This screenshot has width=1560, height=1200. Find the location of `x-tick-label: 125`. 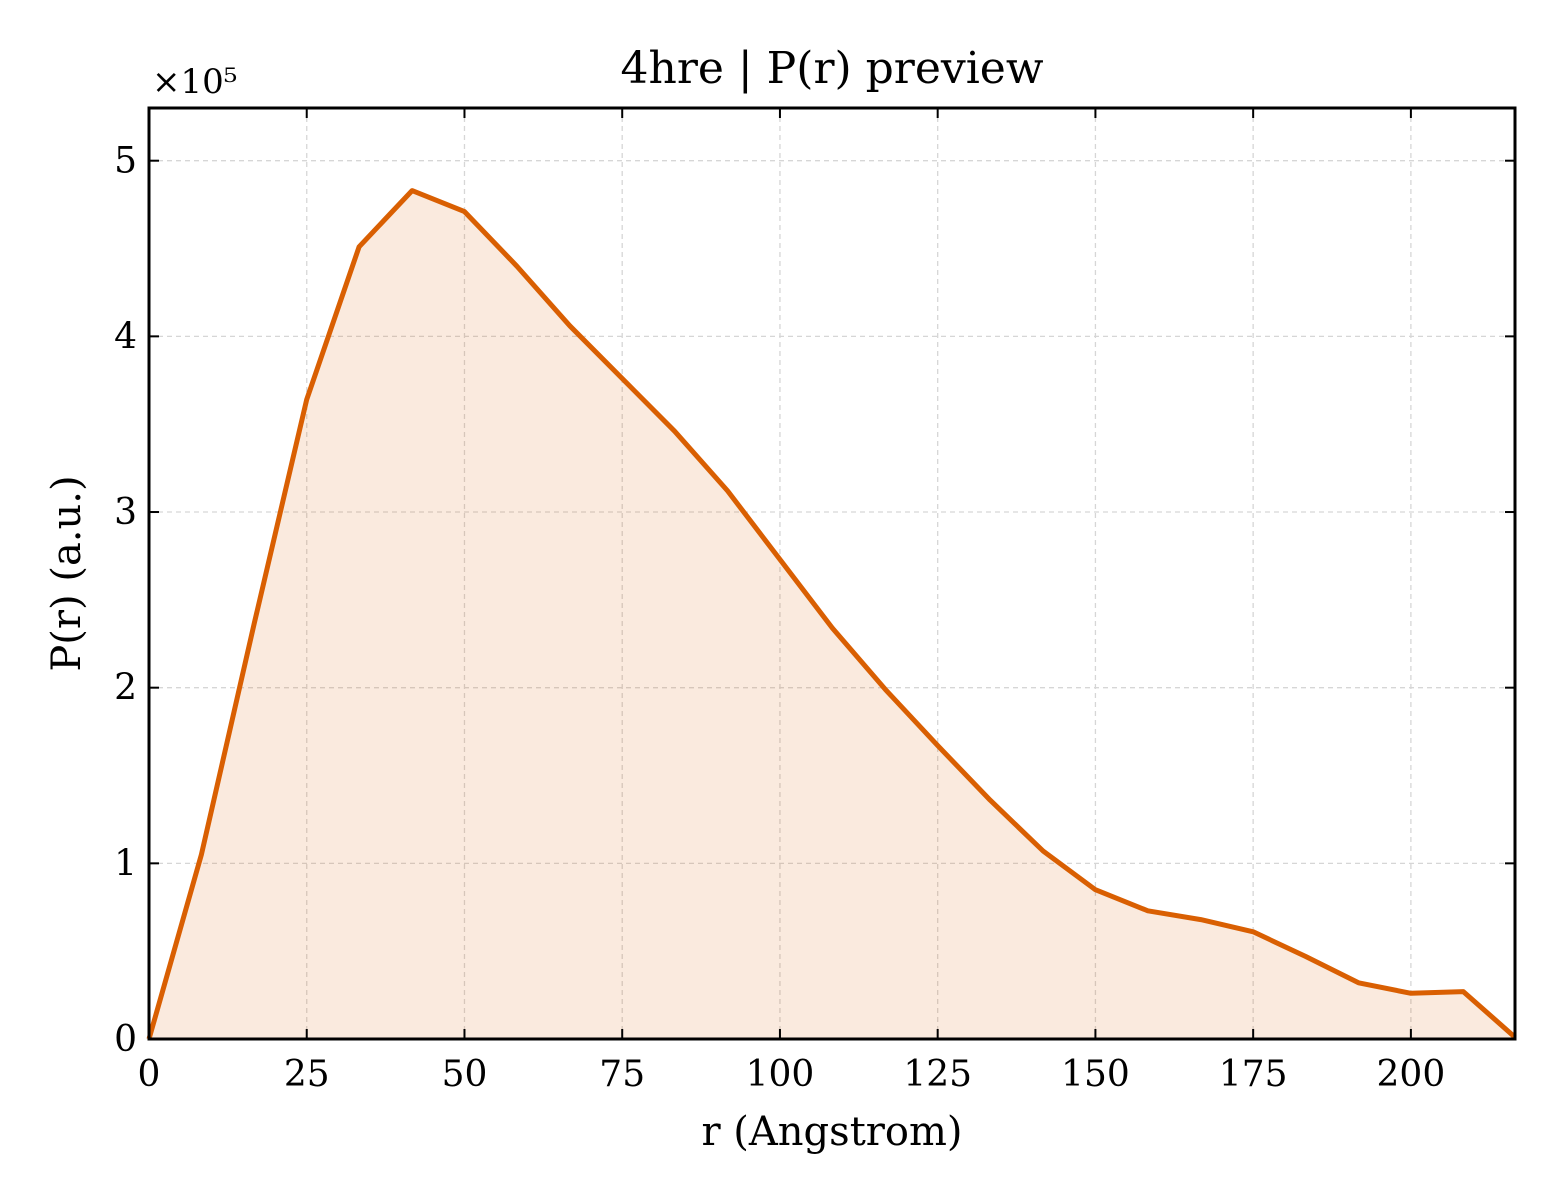

x-tick-label: 125 is located at coordinates (937, 1074).